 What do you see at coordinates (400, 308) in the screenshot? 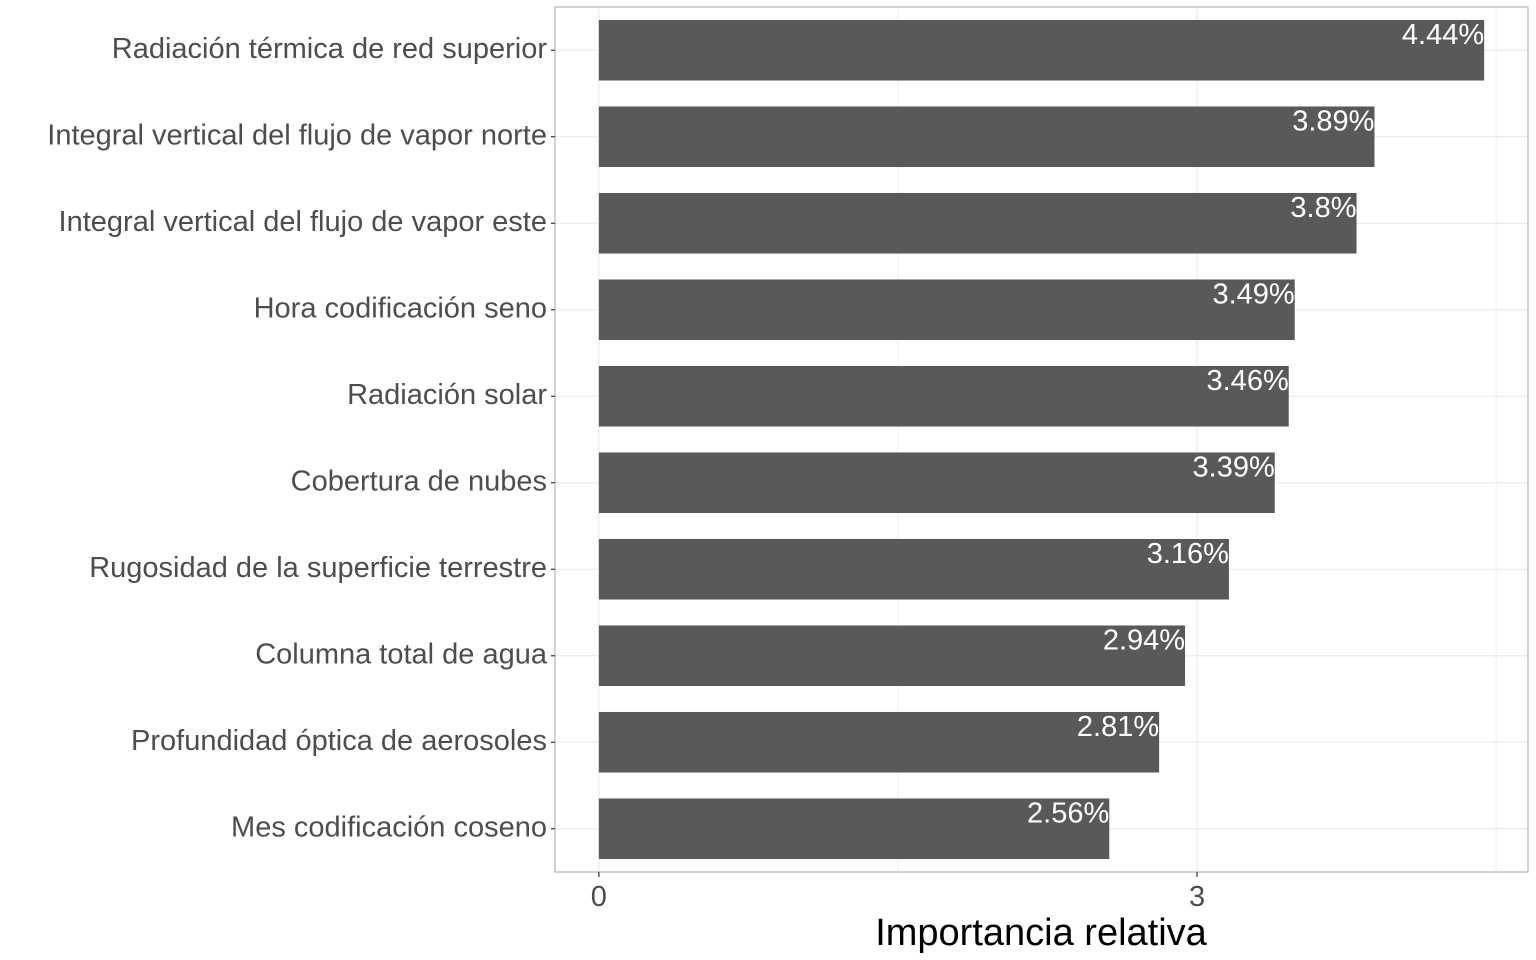
I see `category-label: Hora codificación seno` at bounding box center [400, 308].